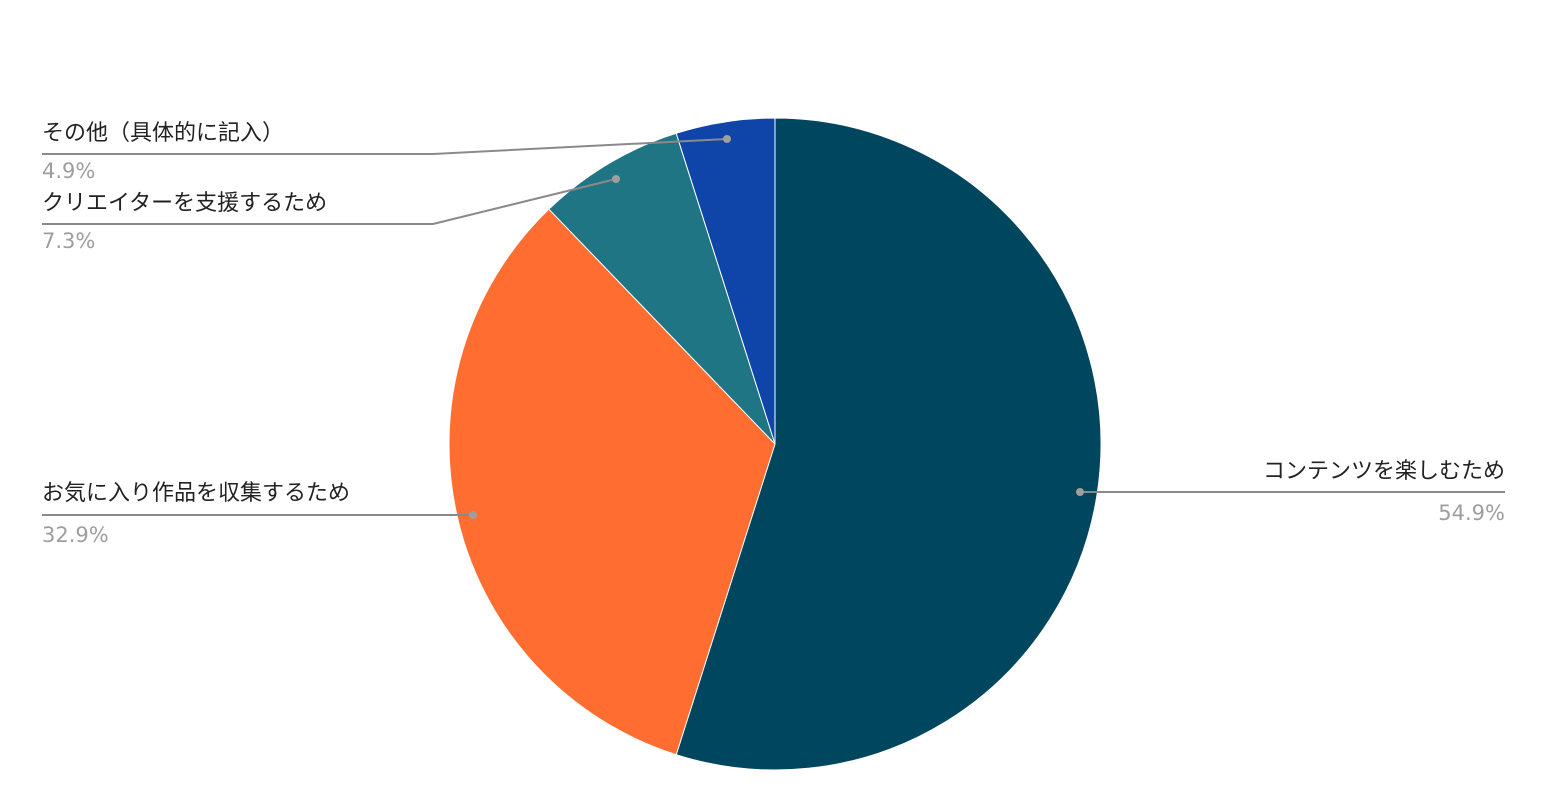 Image resolution: width=1567 pixels, height=812 pixels. I want to click on value-label: 4.9%, so click(68, 171).